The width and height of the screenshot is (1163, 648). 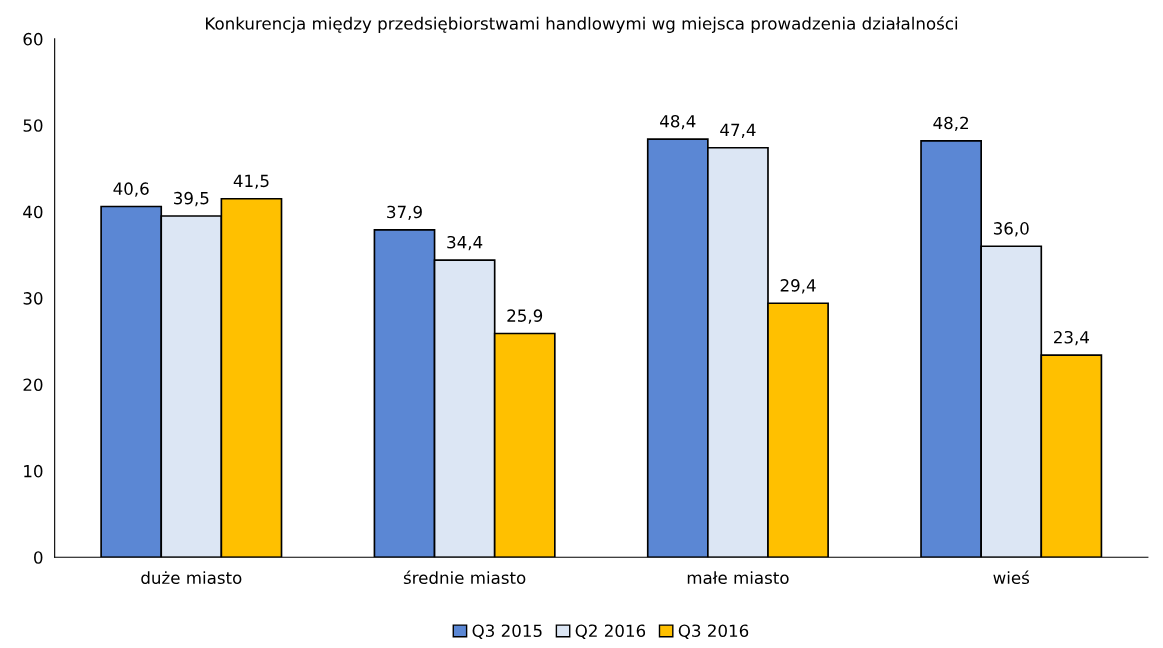 What do you see at coordinates (191, 578) in the screenshot?
I see `x-tick-label: duże miasto` at bounding box center [191, 578].